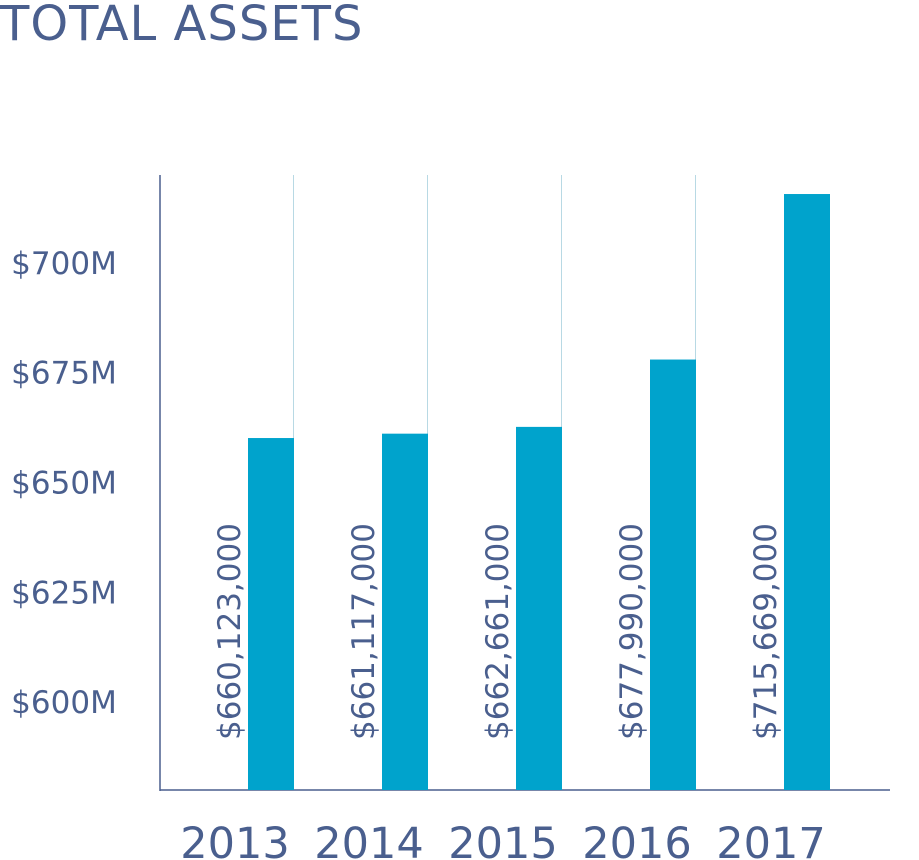 The width and height of the screenshot is (919, 860). I want to click on x-tick-label-2017: 2017, so click(770, 839).